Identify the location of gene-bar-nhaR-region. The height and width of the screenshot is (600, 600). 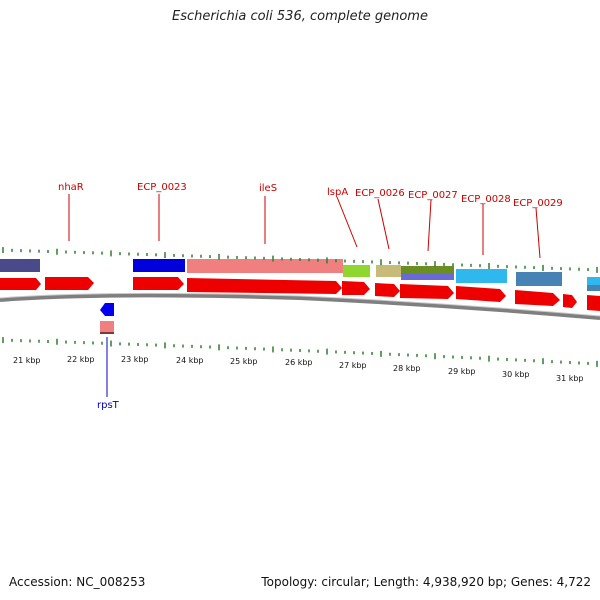
(20, 265).